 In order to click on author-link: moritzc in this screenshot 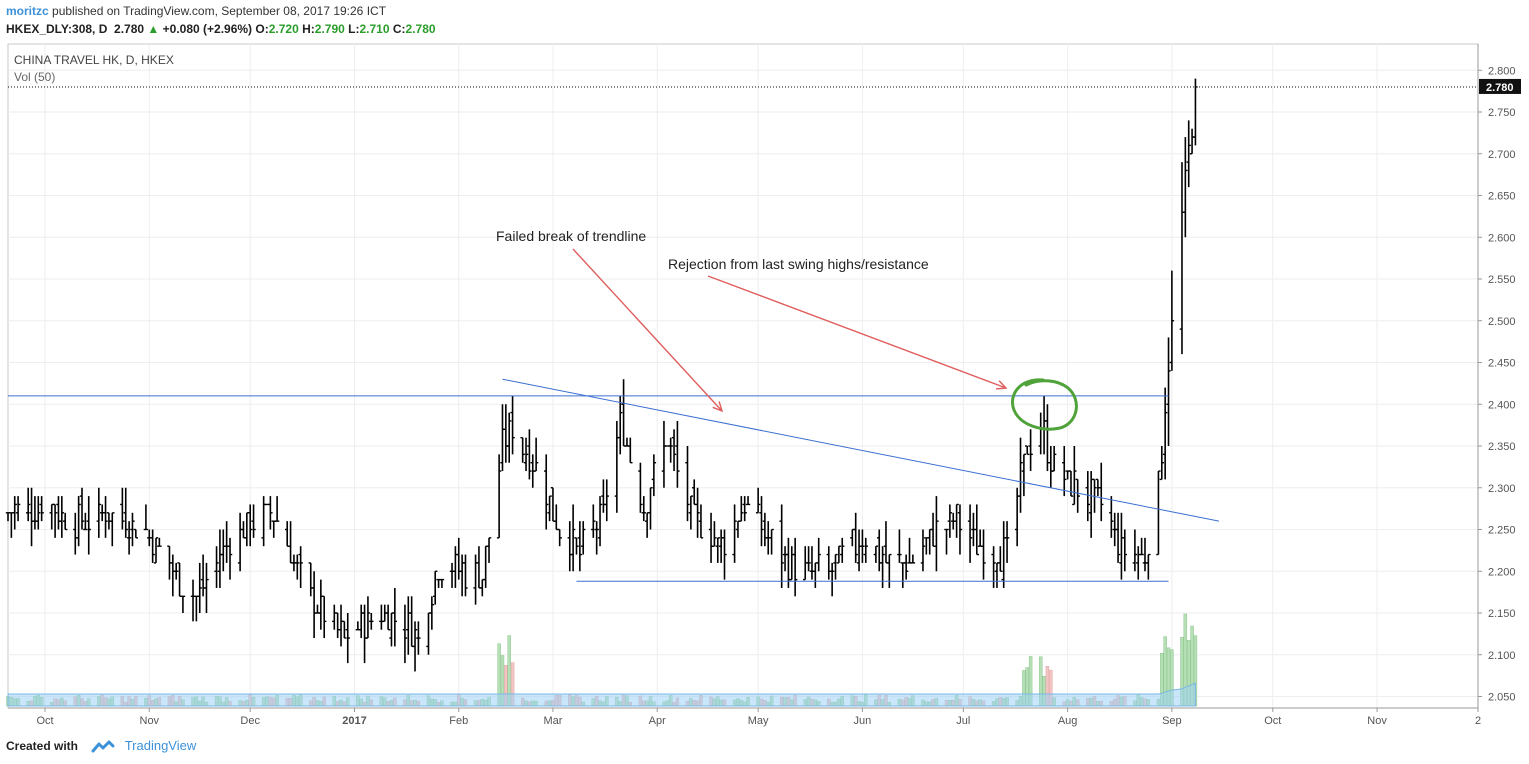, I will do `click(27, 11)`.